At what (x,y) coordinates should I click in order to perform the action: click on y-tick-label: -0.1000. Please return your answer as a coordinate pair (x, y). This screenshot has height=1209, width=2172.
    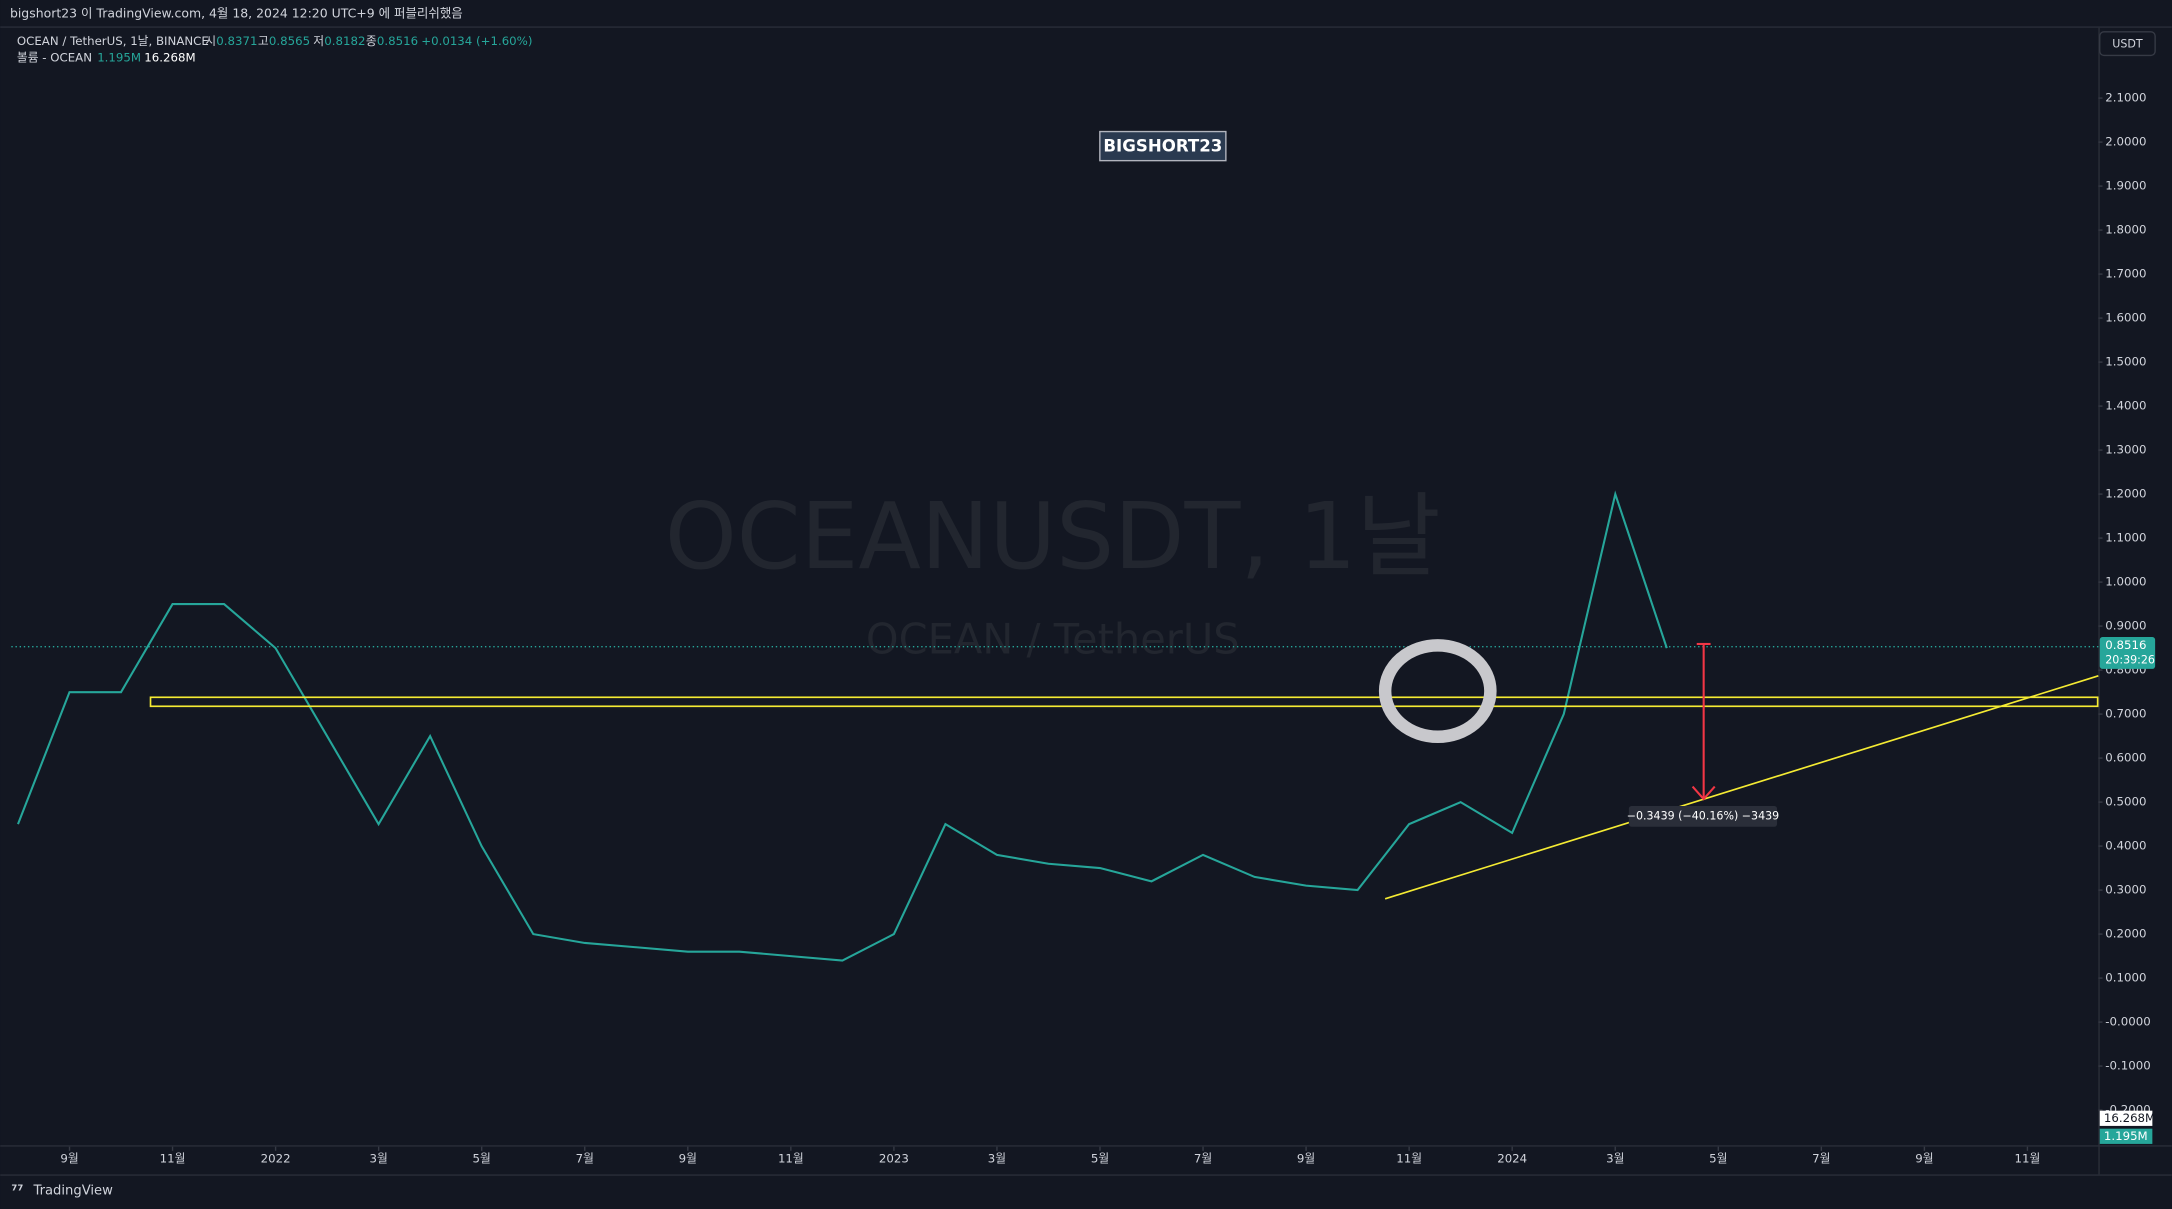
    Looking at the image, I should click on (2127, 1066).